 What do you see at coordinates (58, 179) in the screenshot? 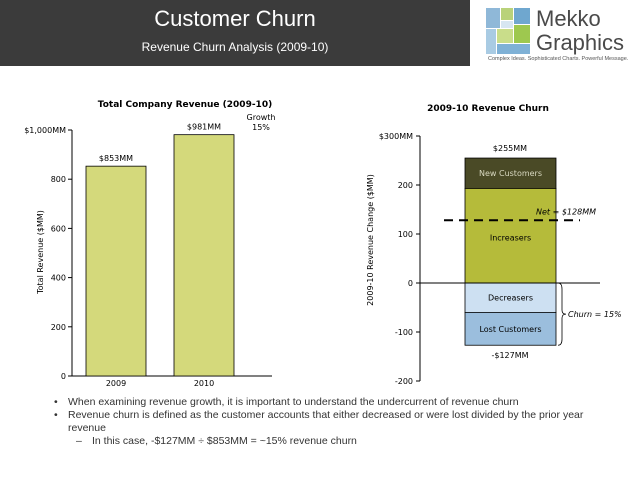
I see `revenue-y-tick-label: 800` at bounding box center [58, 179].